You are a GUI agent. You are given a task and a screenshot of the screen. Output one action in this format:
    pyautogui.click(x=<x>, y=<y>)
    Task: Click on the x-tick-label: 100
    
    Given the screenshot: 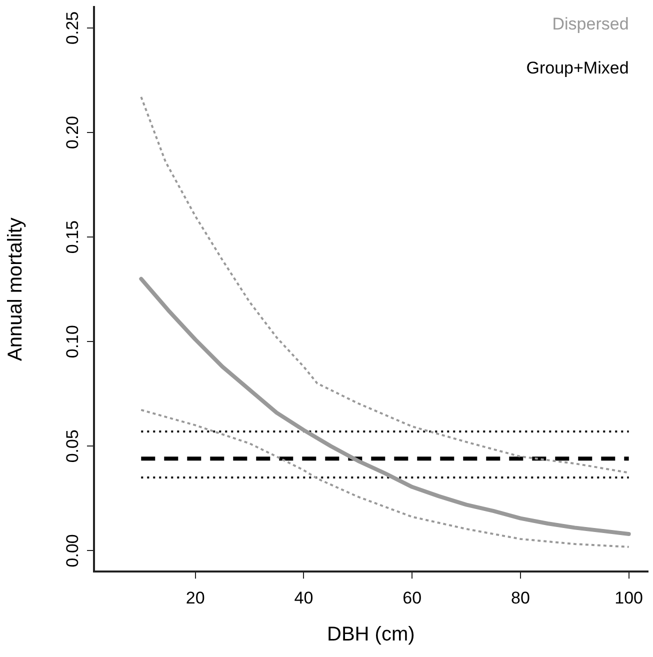 What is the action you would take?
    pyautogui.click(x=629, y=598)
    